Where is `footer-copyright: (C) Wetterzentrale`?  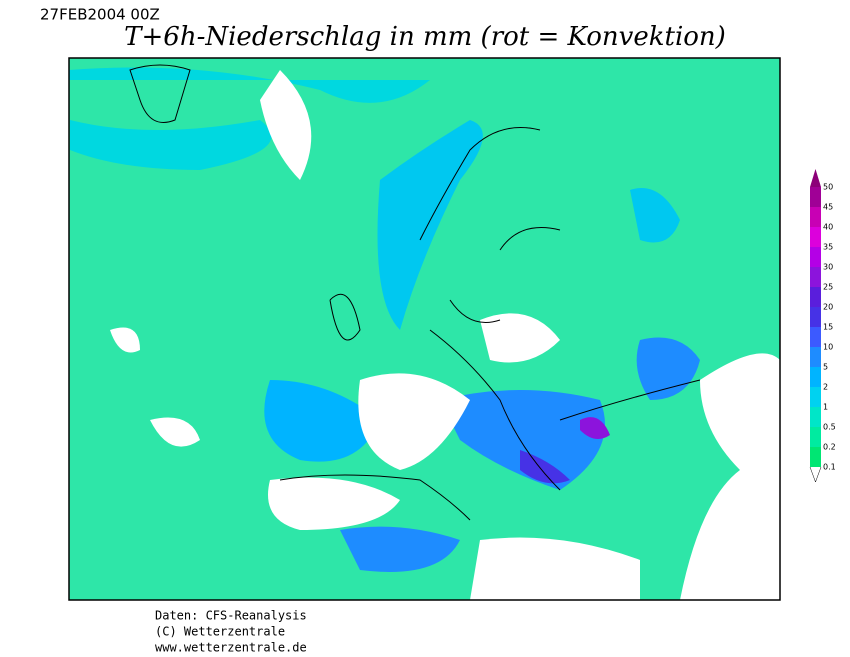
footer-copyright: (C) Wetterzentrale is located at coordinates (220, 632).